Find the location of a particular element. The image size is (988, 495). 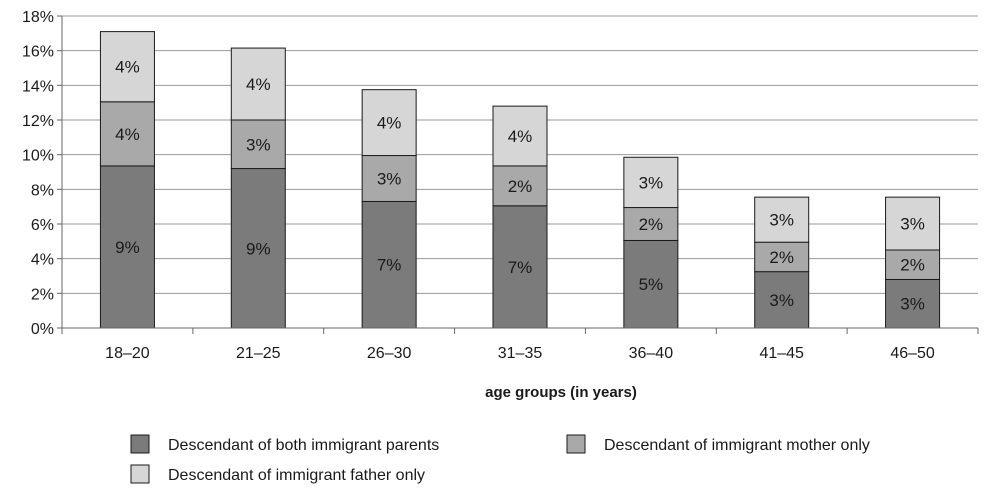

x-tick-label: 41–45 is located at coordinates (781, 353).